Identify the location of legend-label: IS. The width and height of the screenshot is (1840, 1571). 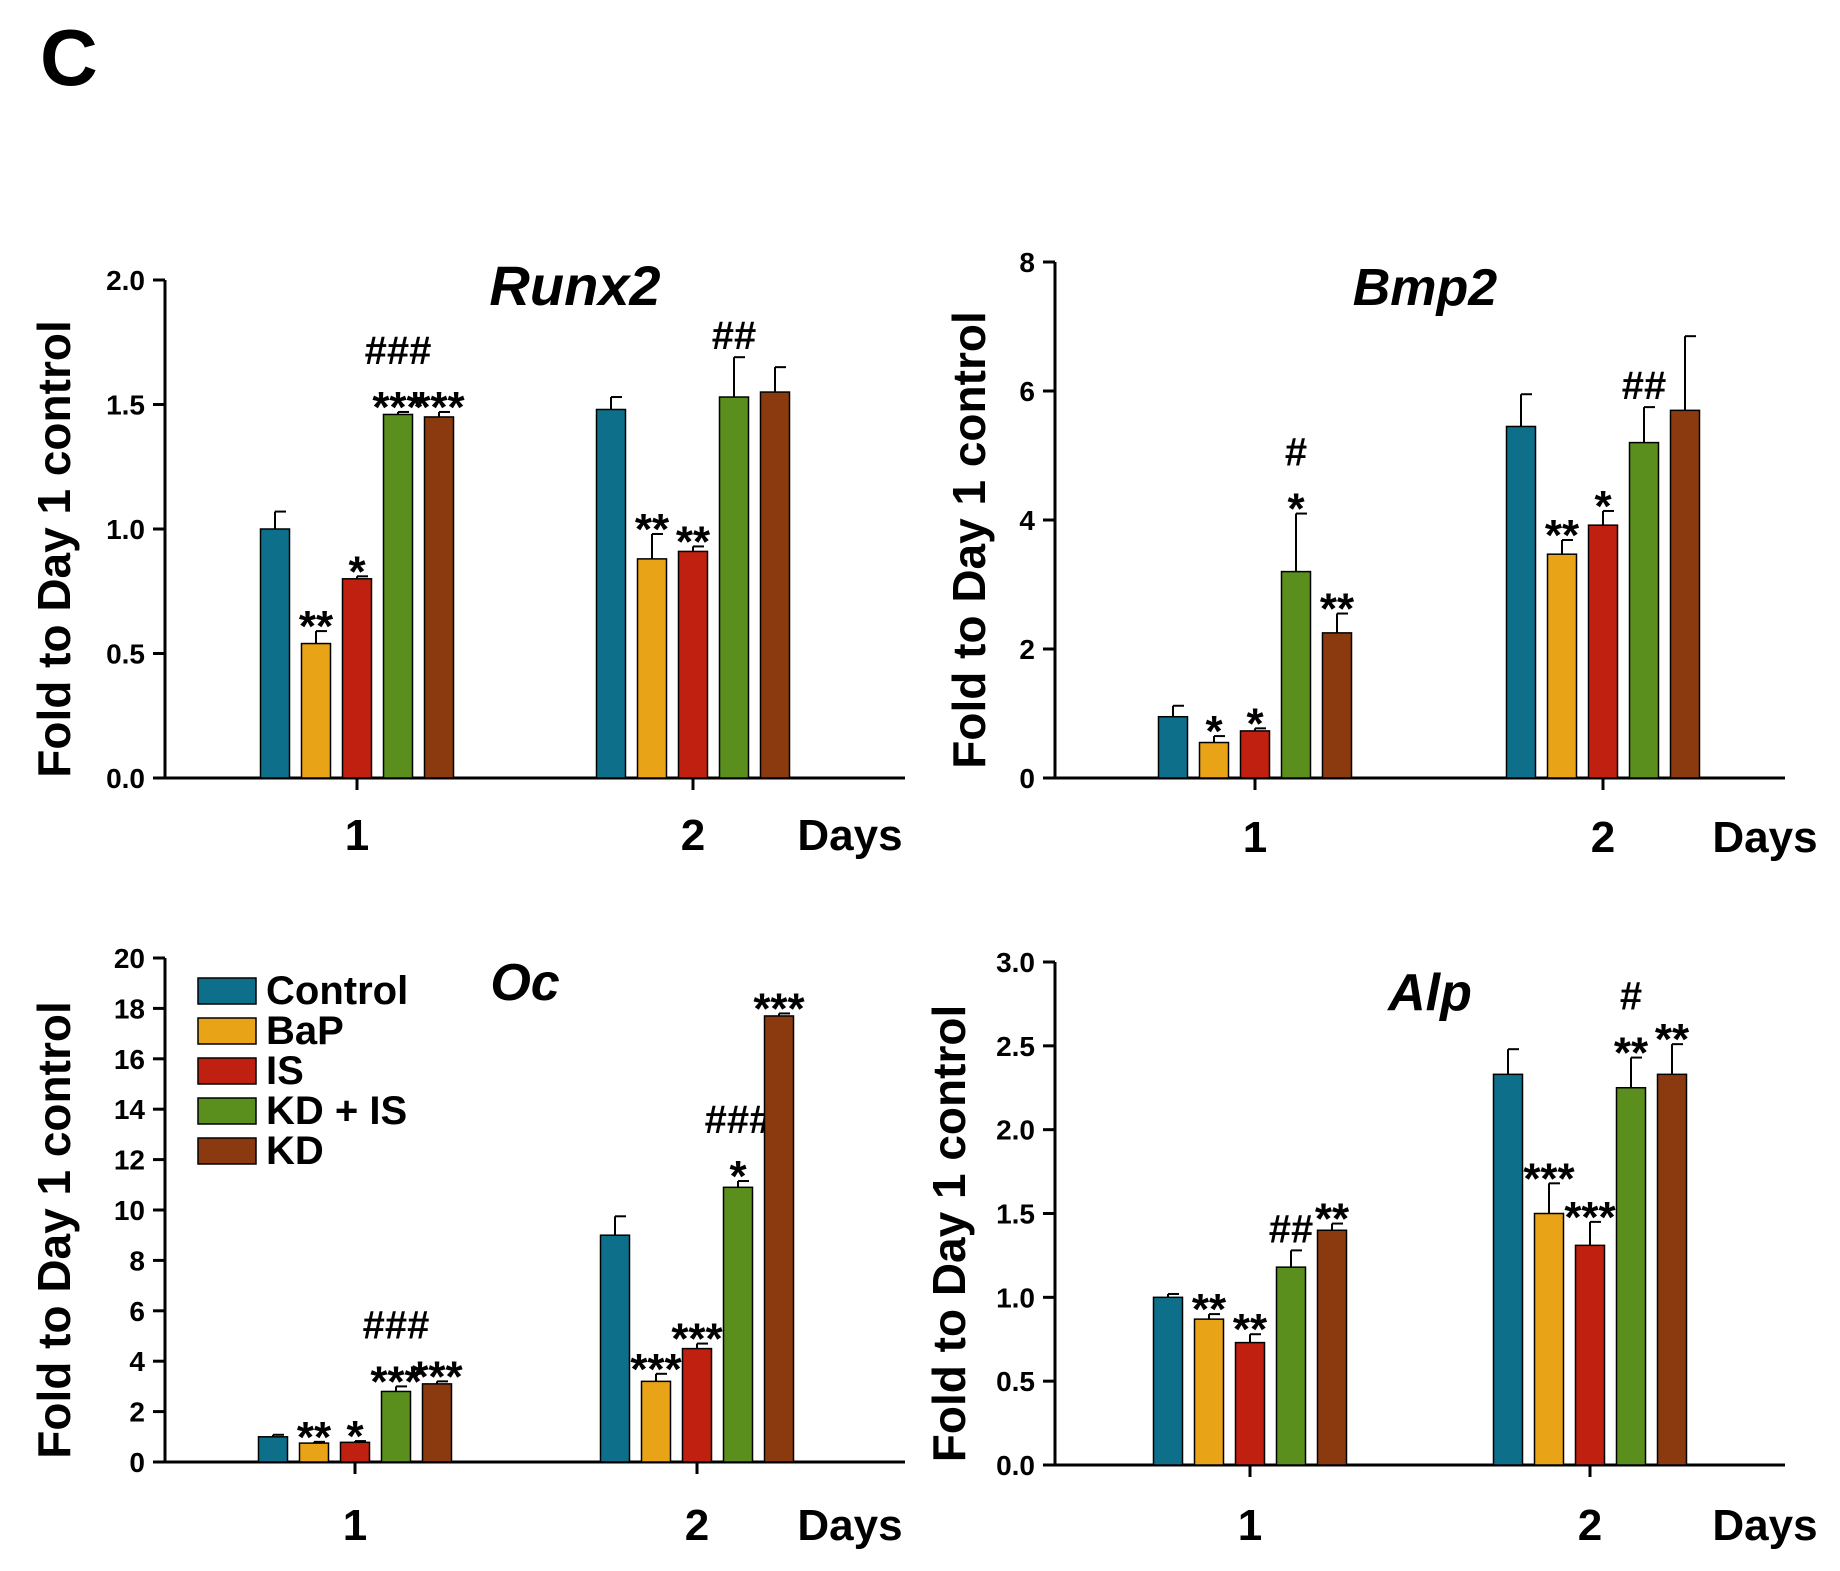
(285, 1071).